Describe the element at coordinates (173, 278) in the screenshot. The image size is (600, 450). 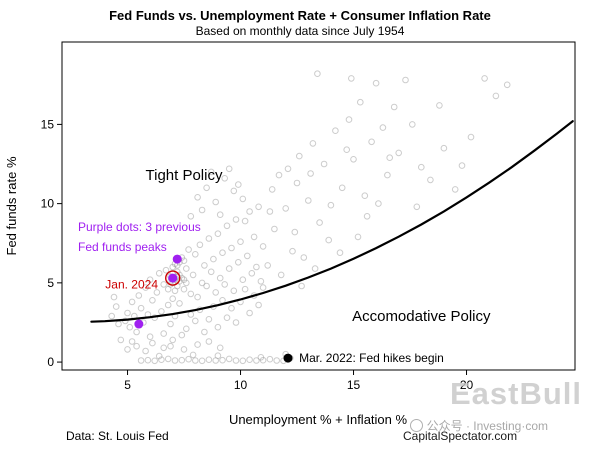
I see `jan-2024-highlight-ring` at that location.